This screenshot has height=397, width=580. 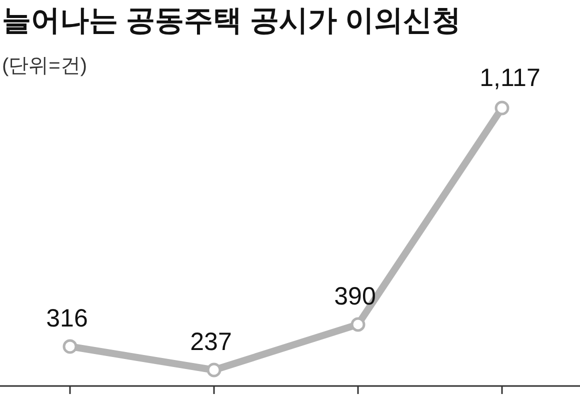 I want to click on label: 316, so click(x=67, y=318).